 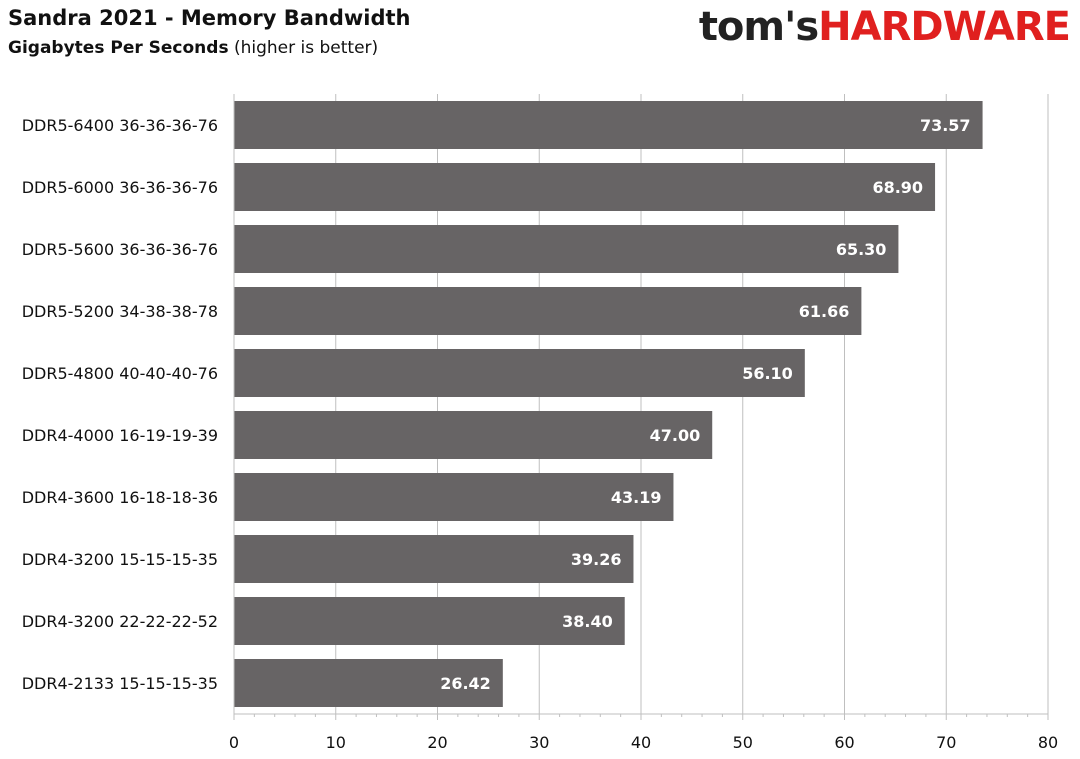 I want to click on category-label: DDR5-6000 36-36-36-76, so click(x=120, y=187).